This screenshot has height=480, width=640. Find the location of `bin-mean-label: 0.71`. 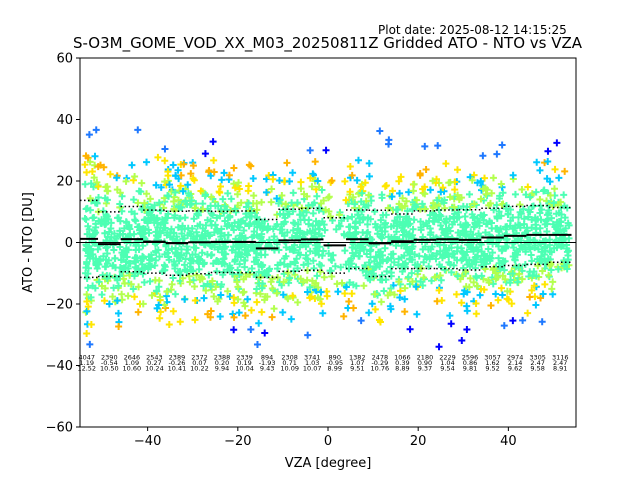

bin-mean-label: 0.71 is located at coordinates (289, 363).